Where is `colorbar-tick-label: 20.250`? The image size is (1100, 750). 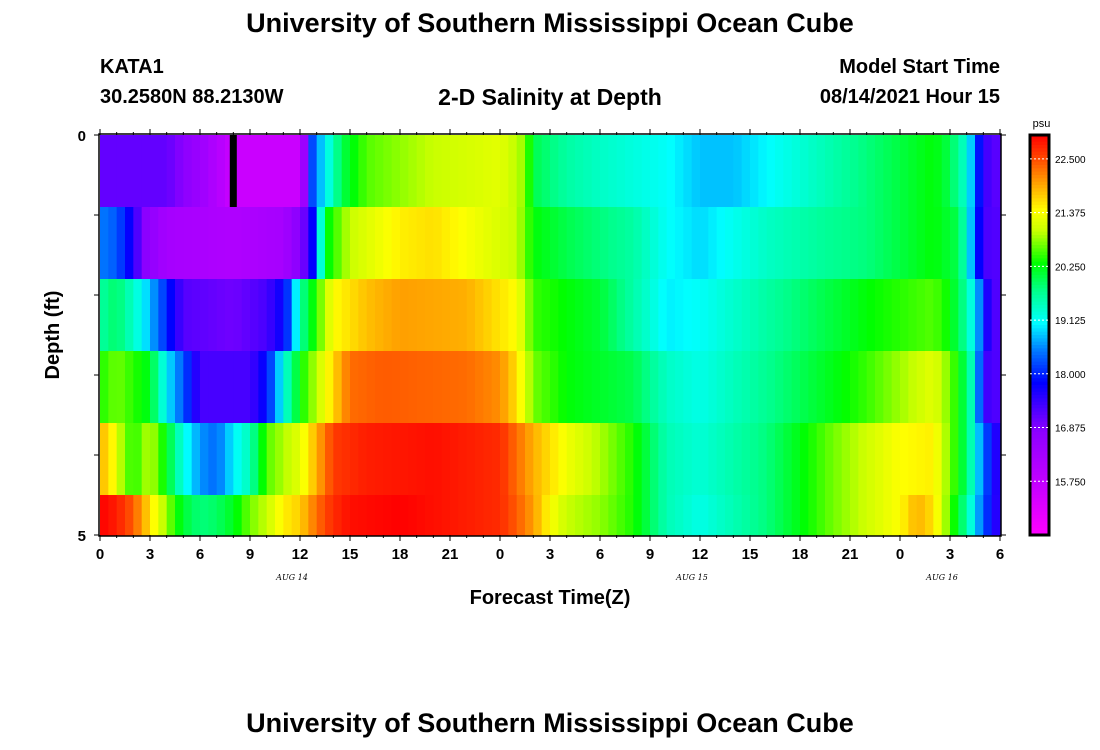
colorbar-tick-label: 20.250 is located at coordinates (1070, 267).